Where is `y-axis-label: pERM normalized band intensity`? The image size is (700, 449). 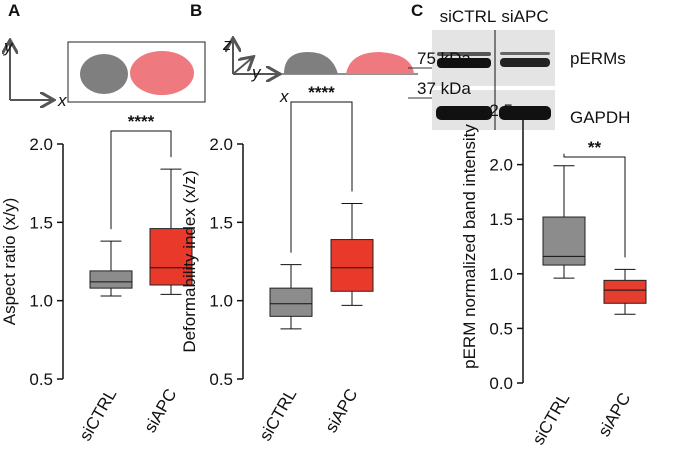 y-axis-label: pERM normalized band intensity is located at coordinates (469, 246).